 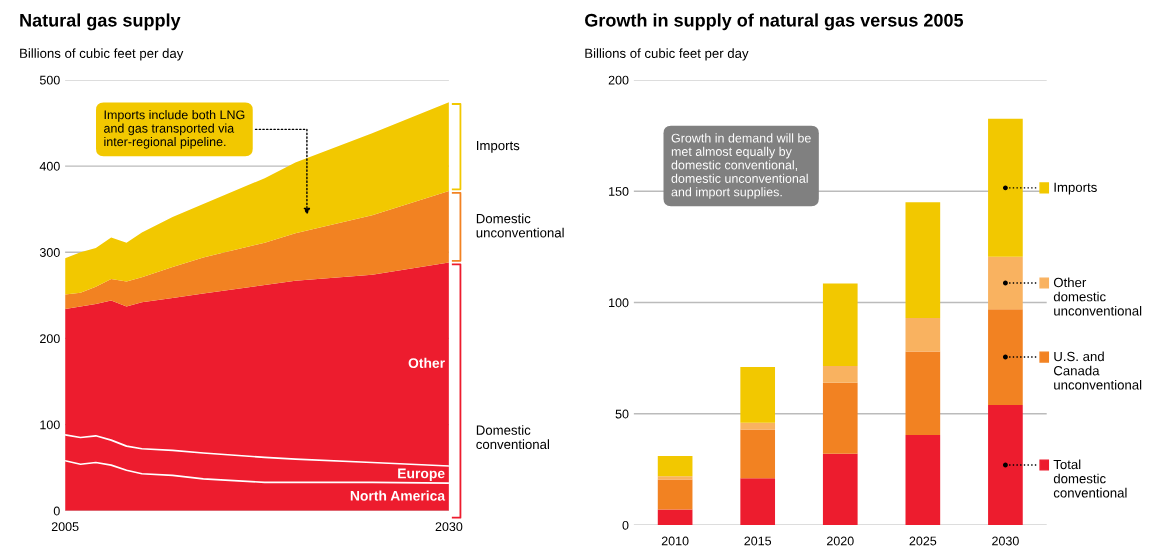 I want to click on y-tick-label: 400, so click(x=49, y=166).